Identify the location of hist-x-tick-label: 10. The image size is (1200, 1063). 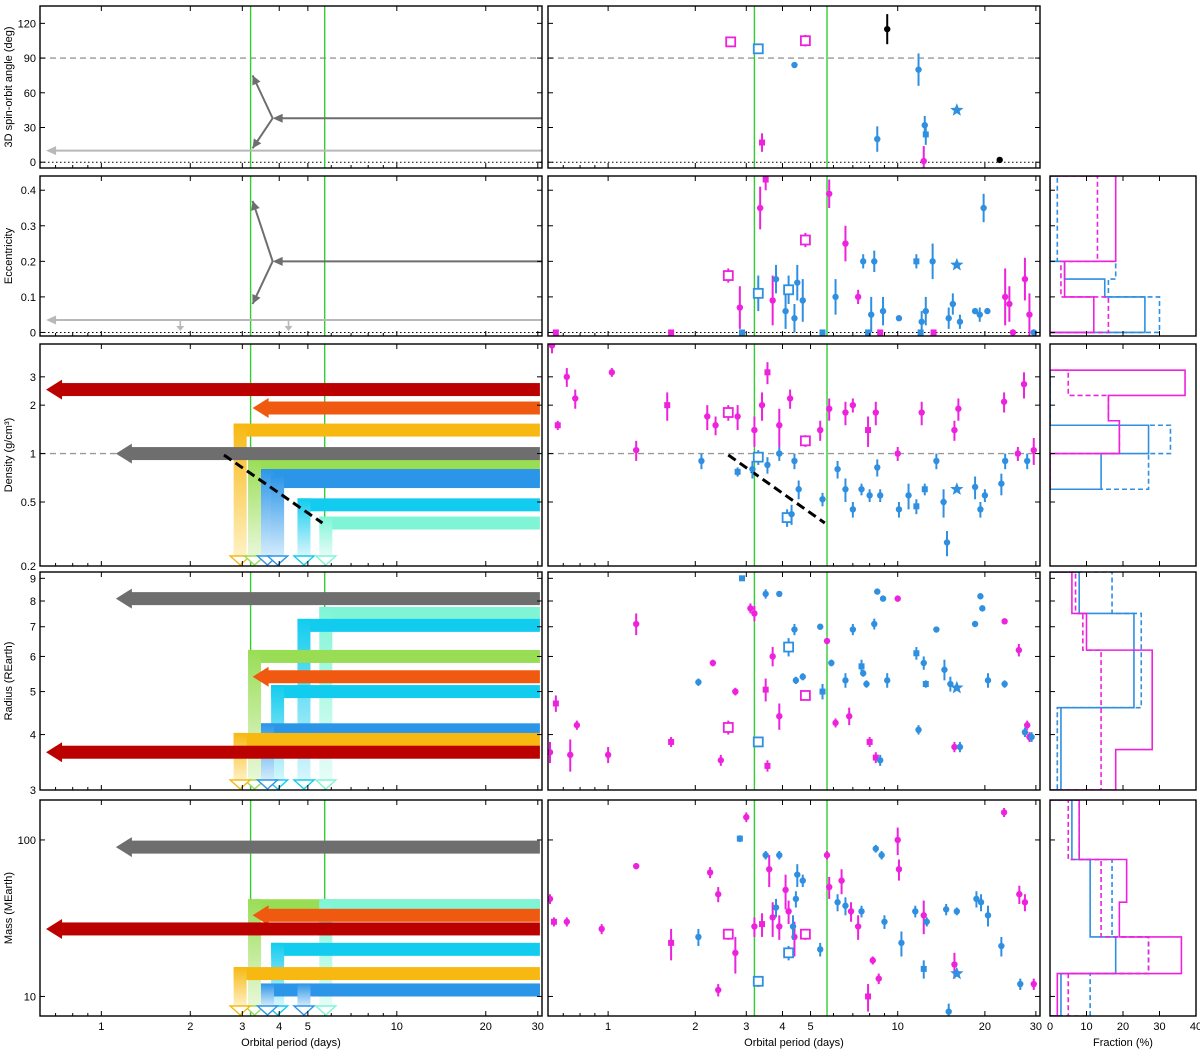
(1086, 1027).